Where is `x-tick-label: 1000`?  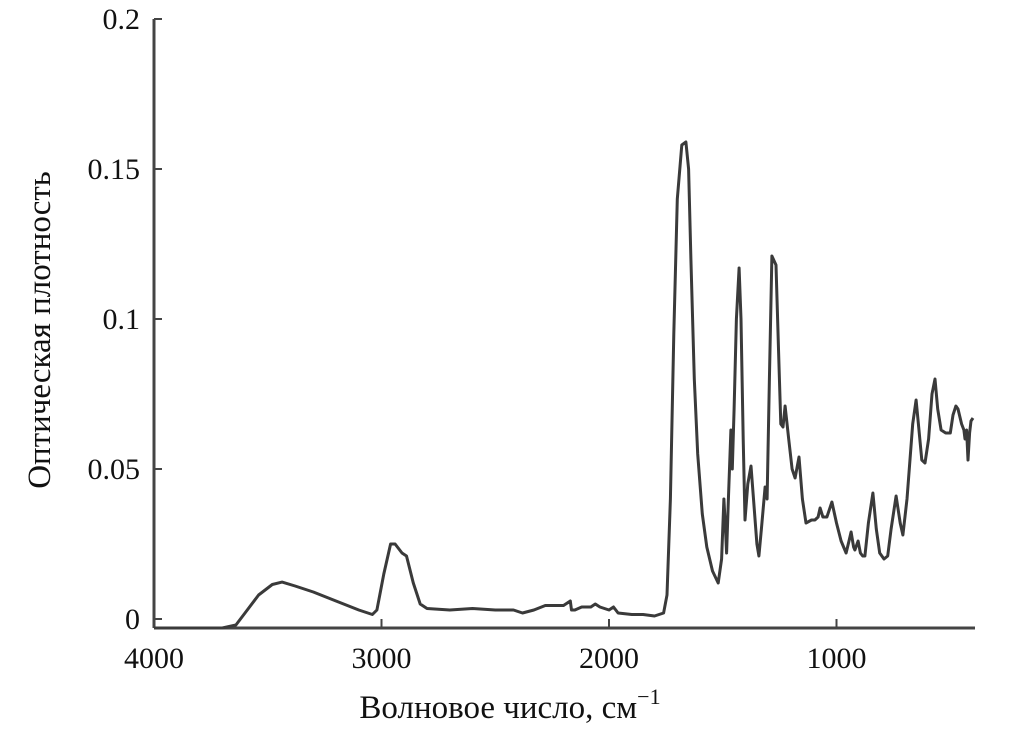
x-tick-label: 1000 is located at coordinates (837, 658).